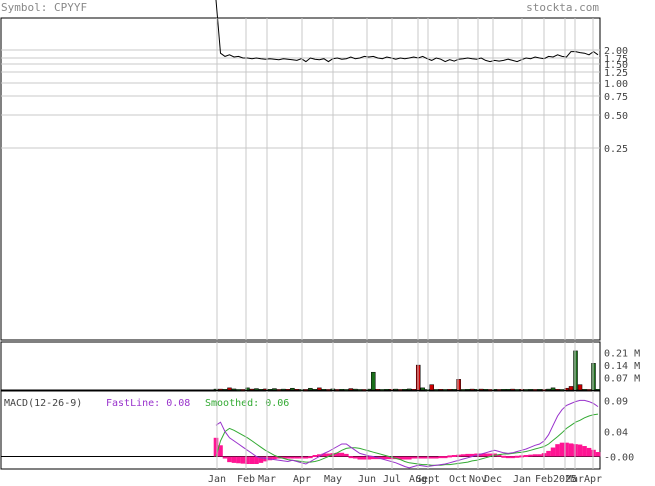 The height and width of the screenshot is (486, 655). I want to click on volume-tick-label: 0.21 M, so click(622, 354).